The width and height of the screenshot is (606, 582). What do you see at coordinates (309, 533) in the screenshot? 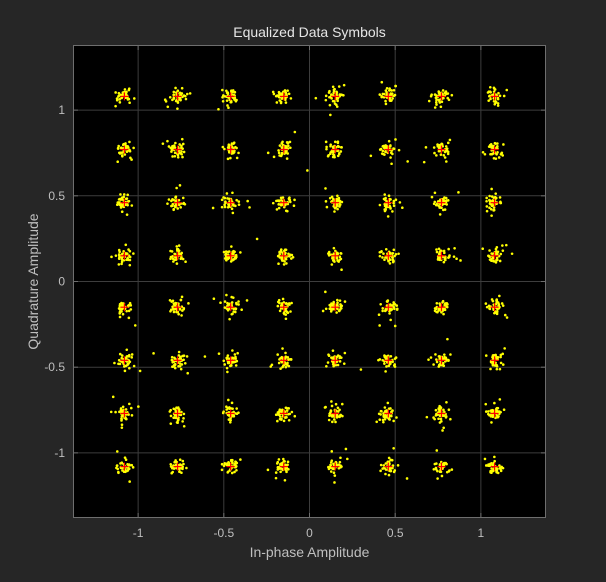
I see `x-tick-label: 0` at bounding box center [309, 533].